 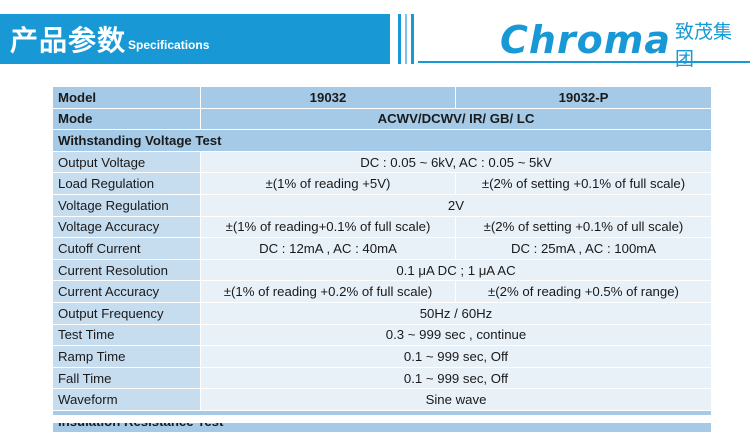 I want to click on table-row: Ramp Time 0.1 ~ 999 sec, Off, so click(x=382, y=356).